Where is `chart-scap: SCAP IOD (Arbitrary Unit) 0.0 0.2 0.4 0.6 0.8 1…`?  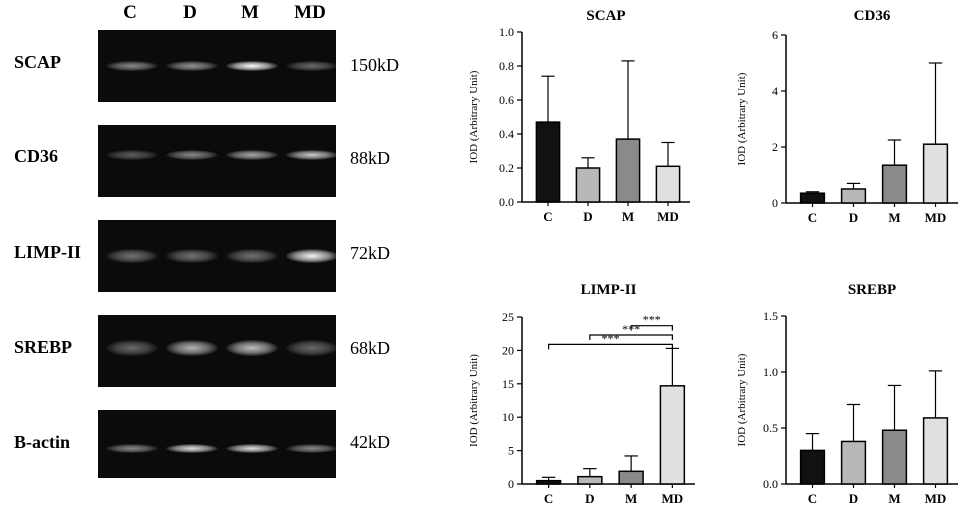 chart-scap: SCAP IOD (Arbitrary Unit) 0.0 0.2 0.4 0.6 0.8 1… is located at coordinates (579, 116).